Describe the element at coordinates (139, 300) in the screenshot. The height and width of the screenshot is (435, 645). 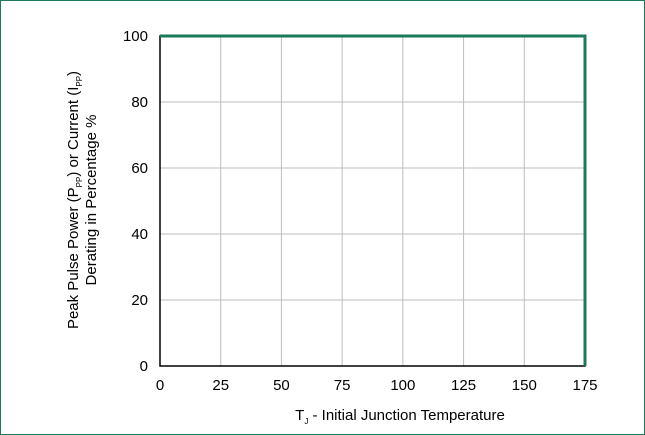
I see `y-tick-label: 20` at that location.